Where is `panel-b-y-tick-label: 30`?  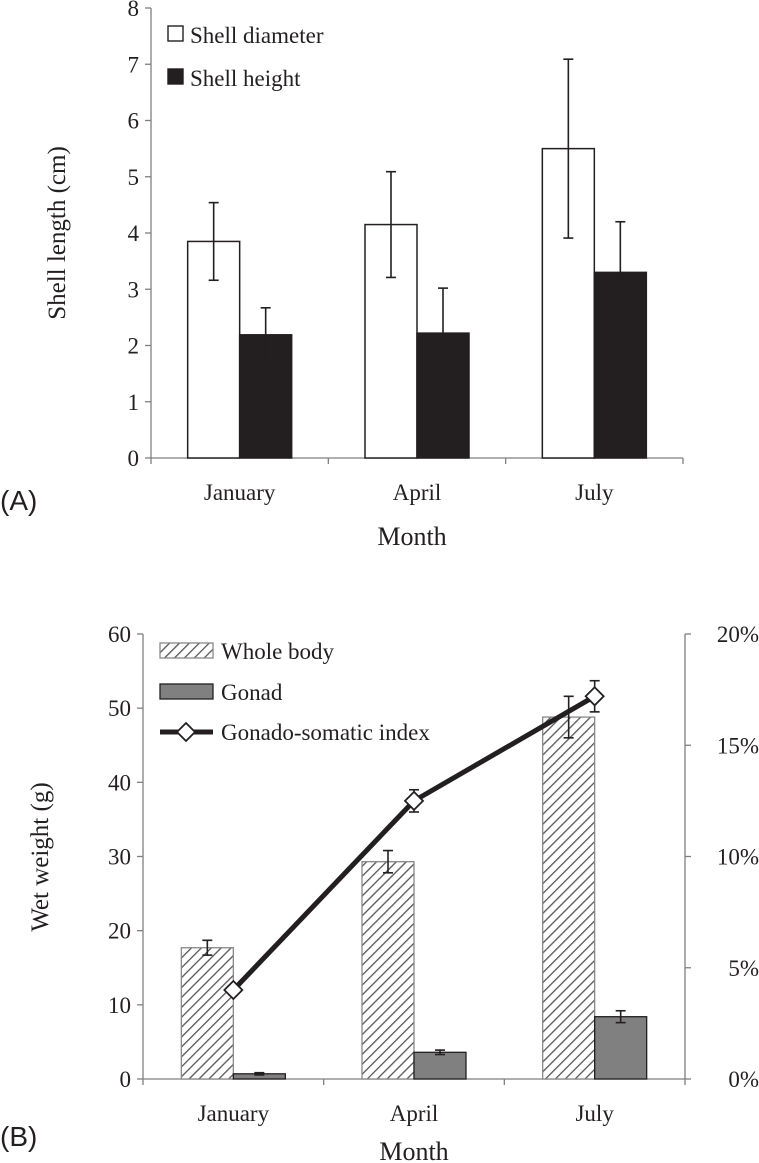
panel-b-y-tick-label: 30 is located at coordinates (119, 857).